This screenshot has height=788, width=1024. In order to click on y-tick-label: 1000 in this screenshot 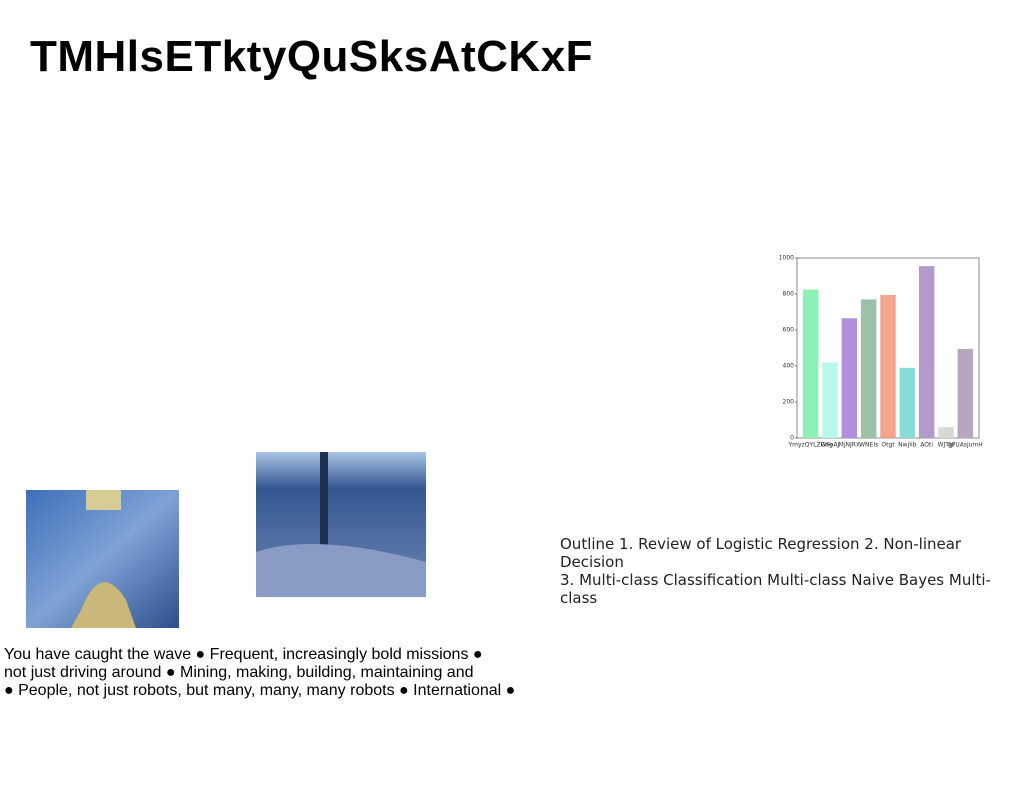, I will do `click(786, 258)`.